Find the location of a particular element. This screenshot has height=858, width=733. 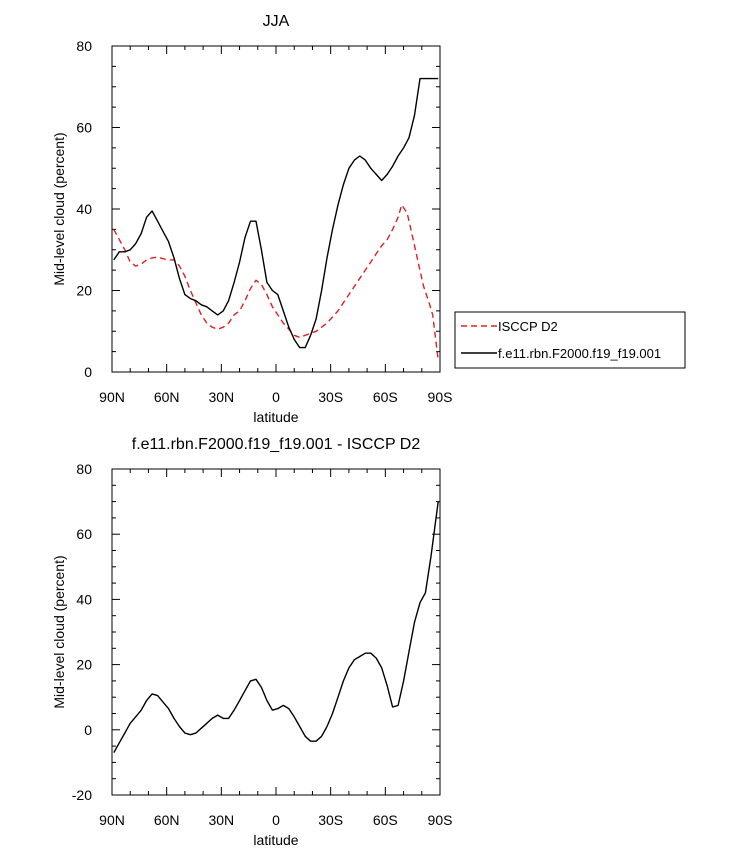

legend-box is located at coordinates (570, 340).